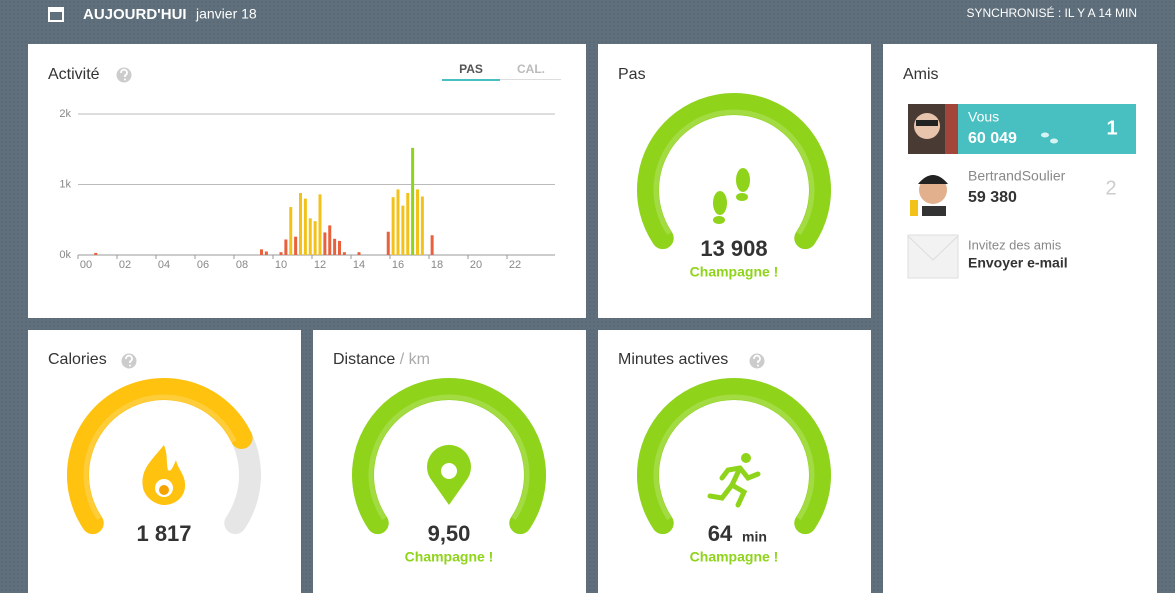 The height and width of the screenshot is (593, 1175). Describe the element at coordinates (983, 117) in the screenshot. I see `friend-name: Vous` at that location.